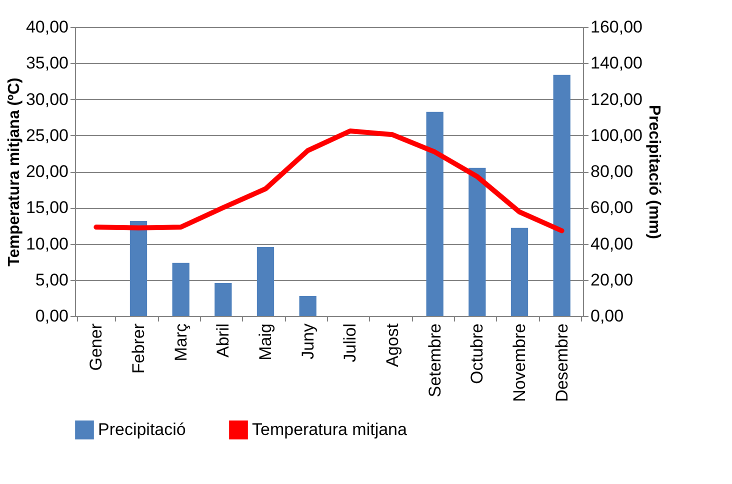 Image resolution: width=732 pixels, height=484 pixels. What do you see at coordinates (562, 363) in the screenshot?
I see `x-tick-label: Desembre` at bounding box center [562, 363].